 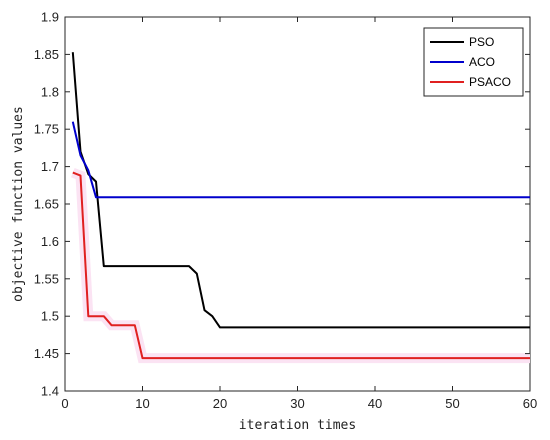 What do you see at coordinates (64, 403) in the screenshot?
I see `x-tick-label: 0` at bounding box center [64, 403].